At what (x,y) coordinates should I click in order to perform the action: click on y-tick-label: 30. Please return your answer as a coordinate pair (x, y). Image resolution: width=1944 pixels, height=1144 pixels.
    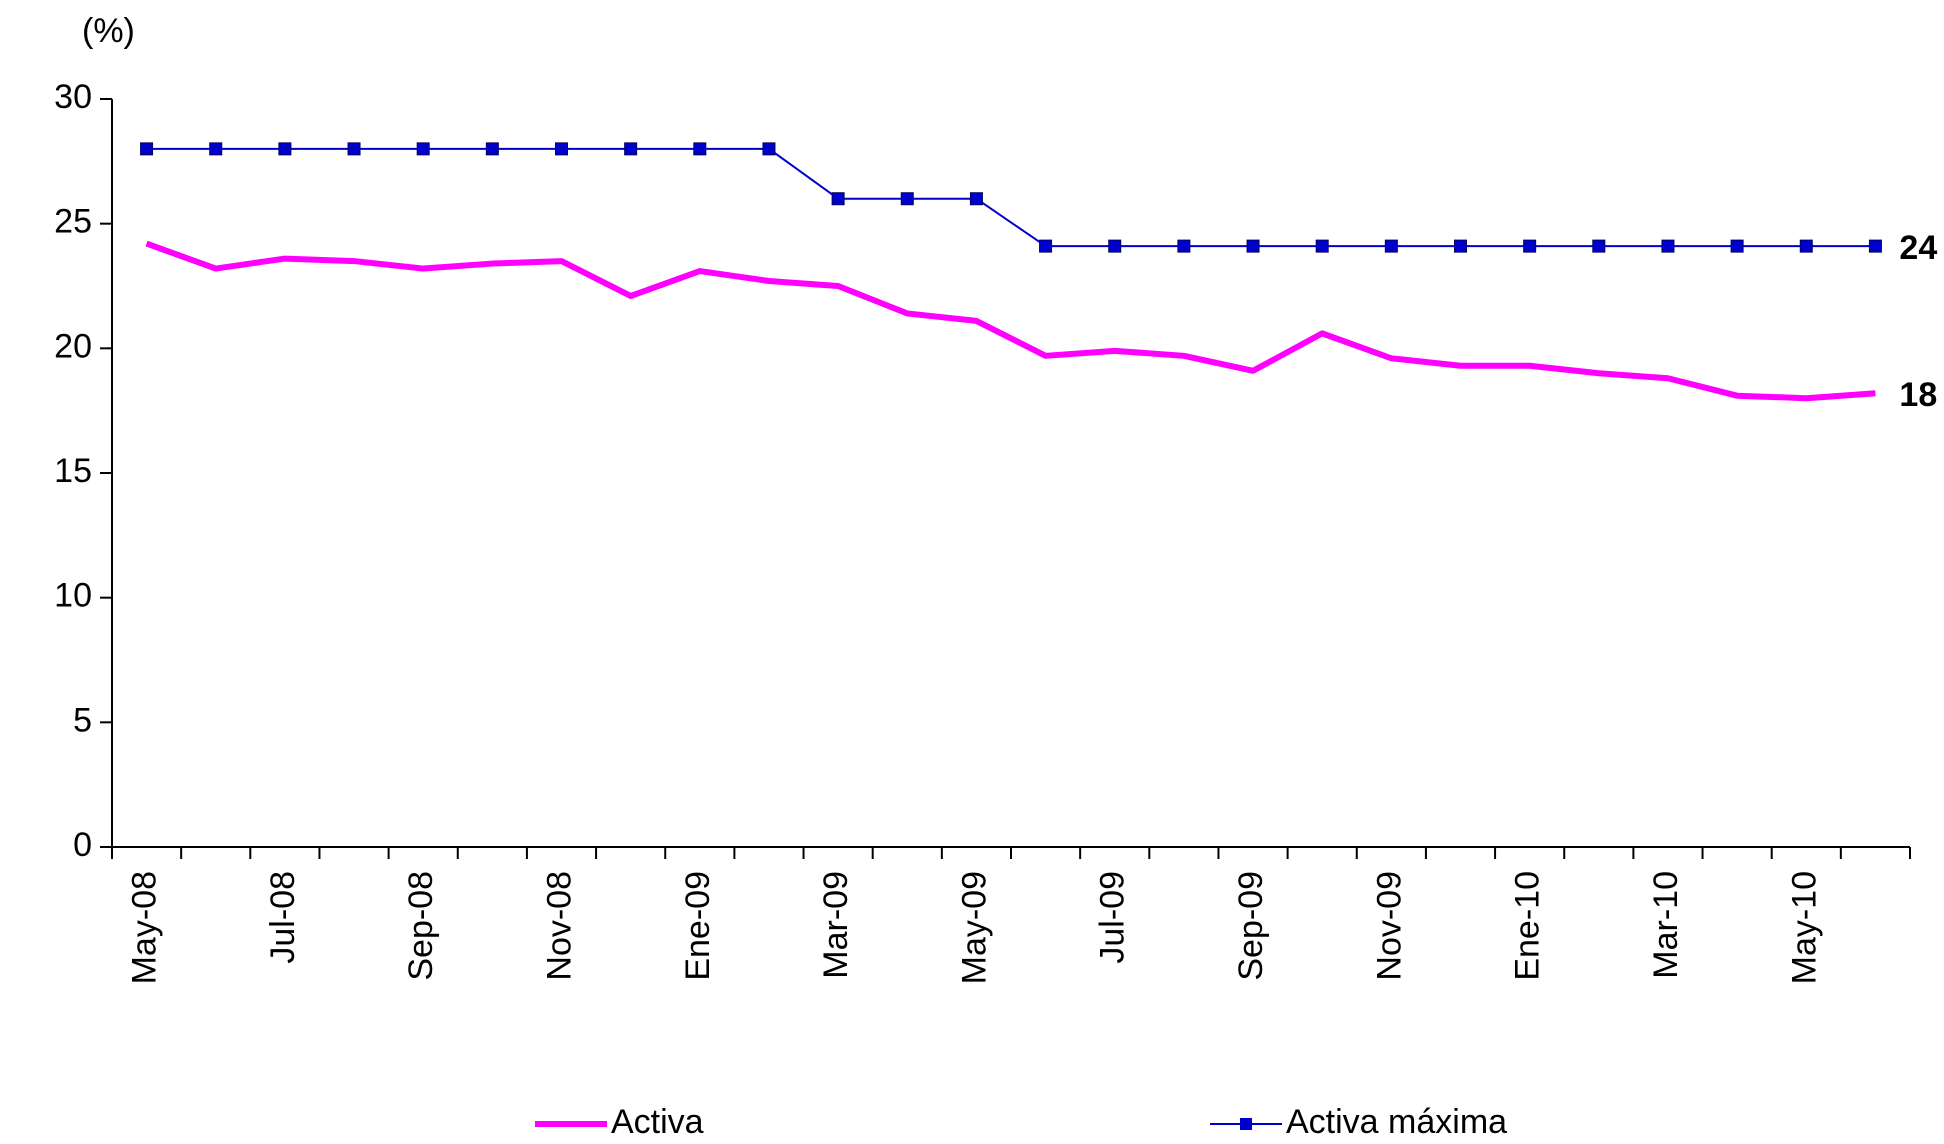
    Looking at the image, I should click on (73, 97).